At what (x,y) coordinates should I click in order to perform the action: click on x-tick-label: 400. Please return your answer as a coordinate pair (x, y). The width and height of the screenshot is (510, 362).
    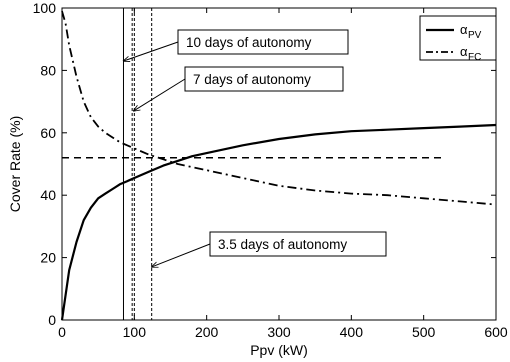
    Looking at the image, I should click on (352, 332).